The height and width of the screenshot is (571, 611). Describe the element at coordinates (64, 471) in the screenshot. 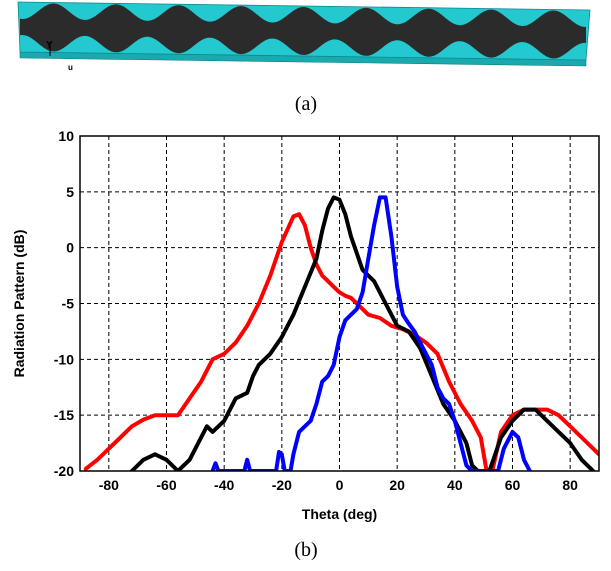

I see `y-tick-label: -20` at that location.